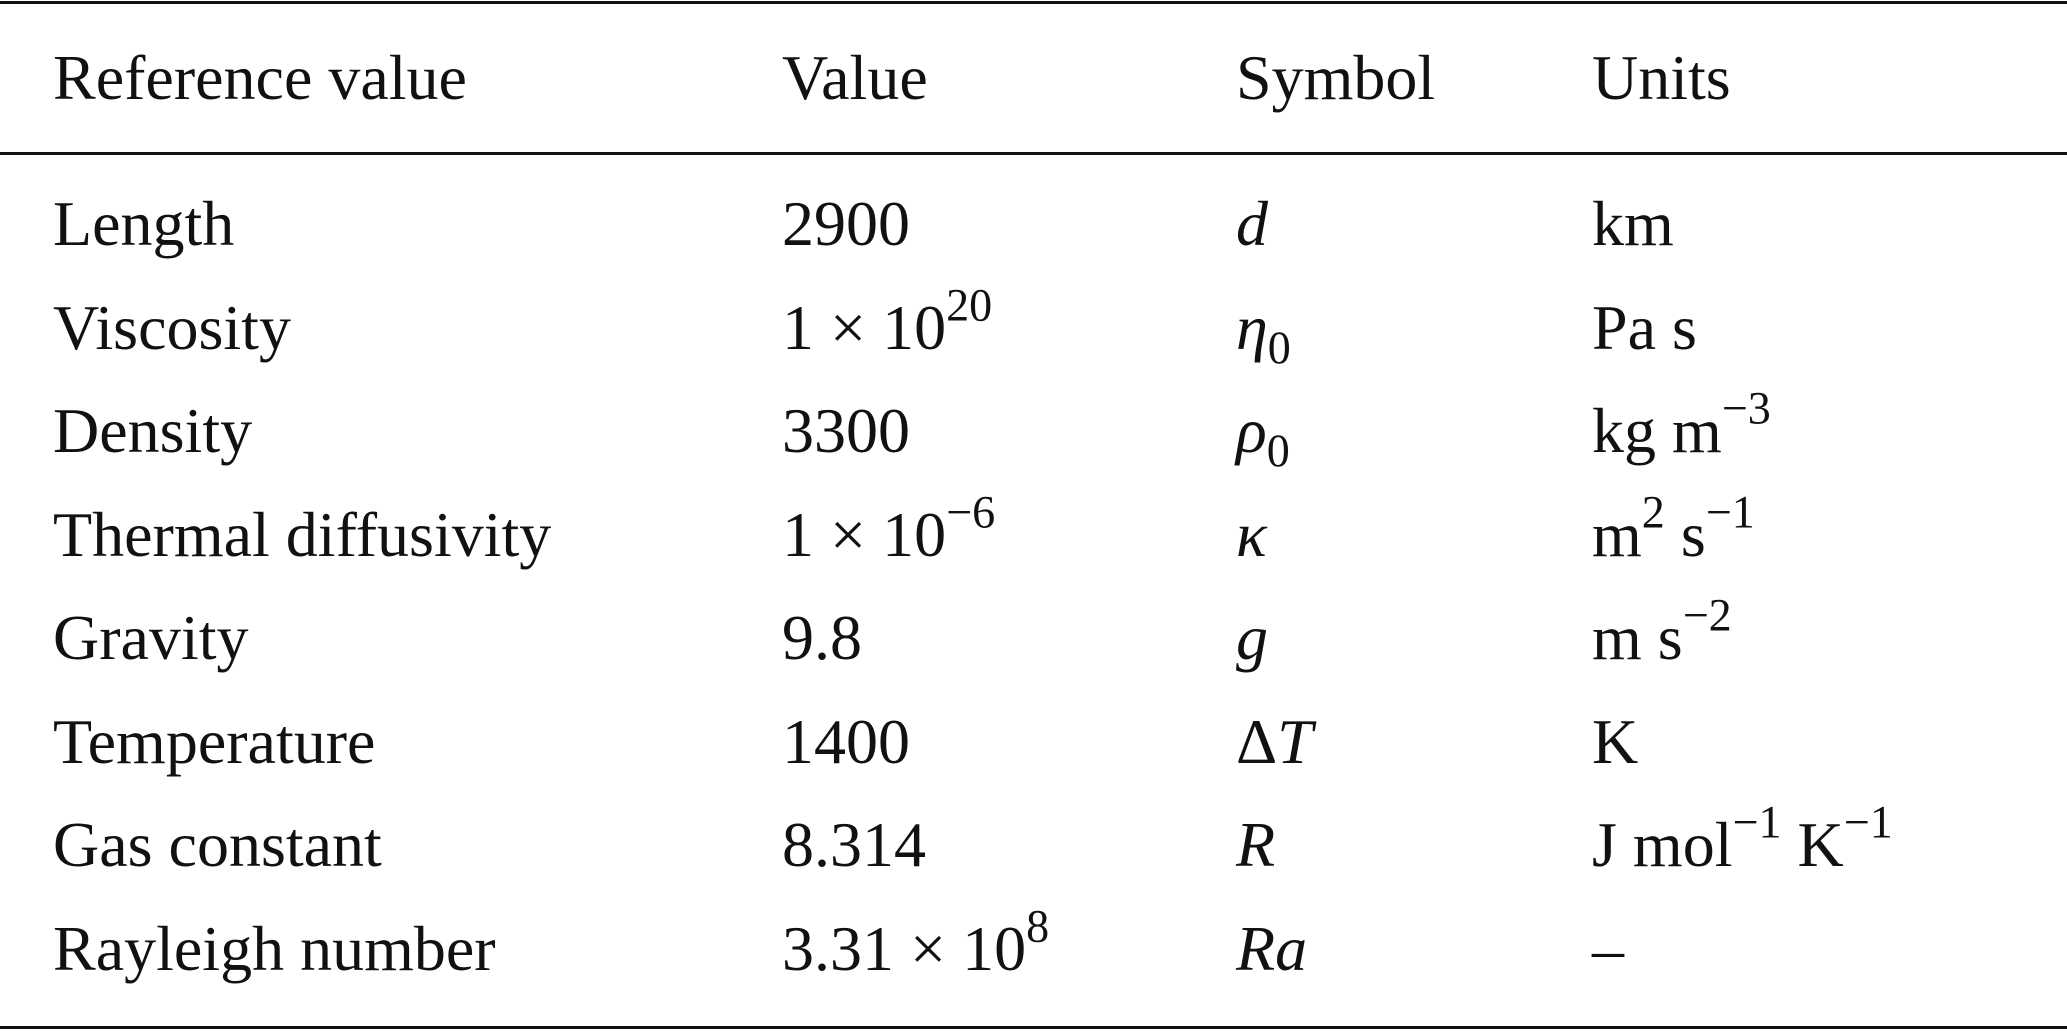 Image resolution: width=2067 pixels, height=1031 pixels. Describe the element at coordinates (1615, 741) in the screenshot. I see `table-cell: K` at that location.